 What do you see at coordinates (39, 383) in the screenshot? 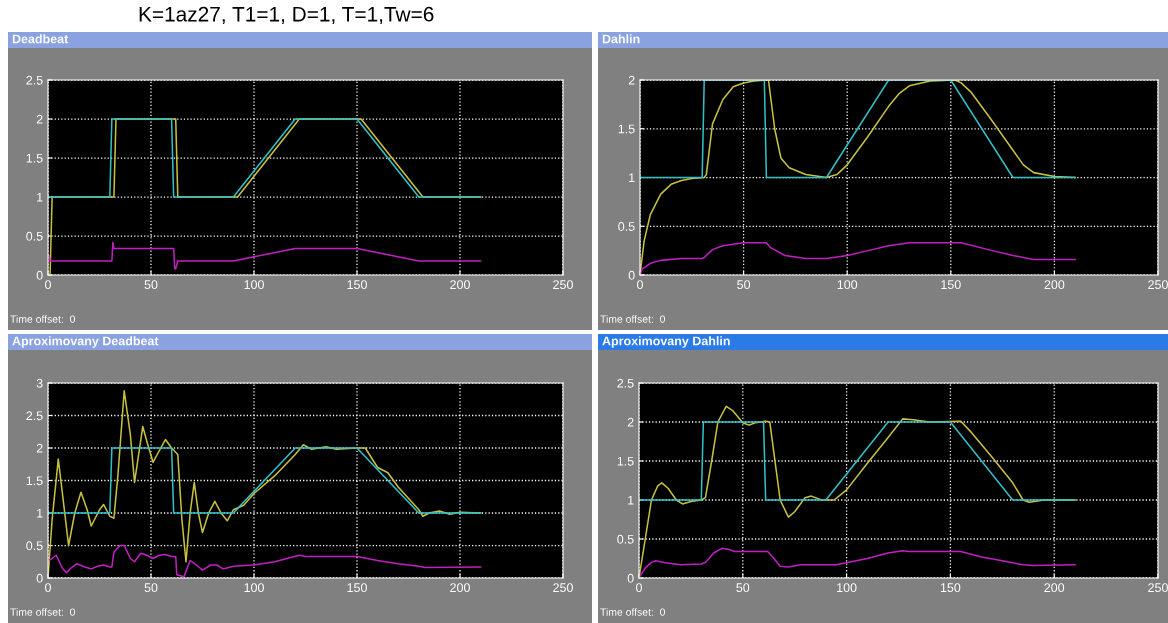
I see `y-tick-label: 3` at bounding box center [39, 383].